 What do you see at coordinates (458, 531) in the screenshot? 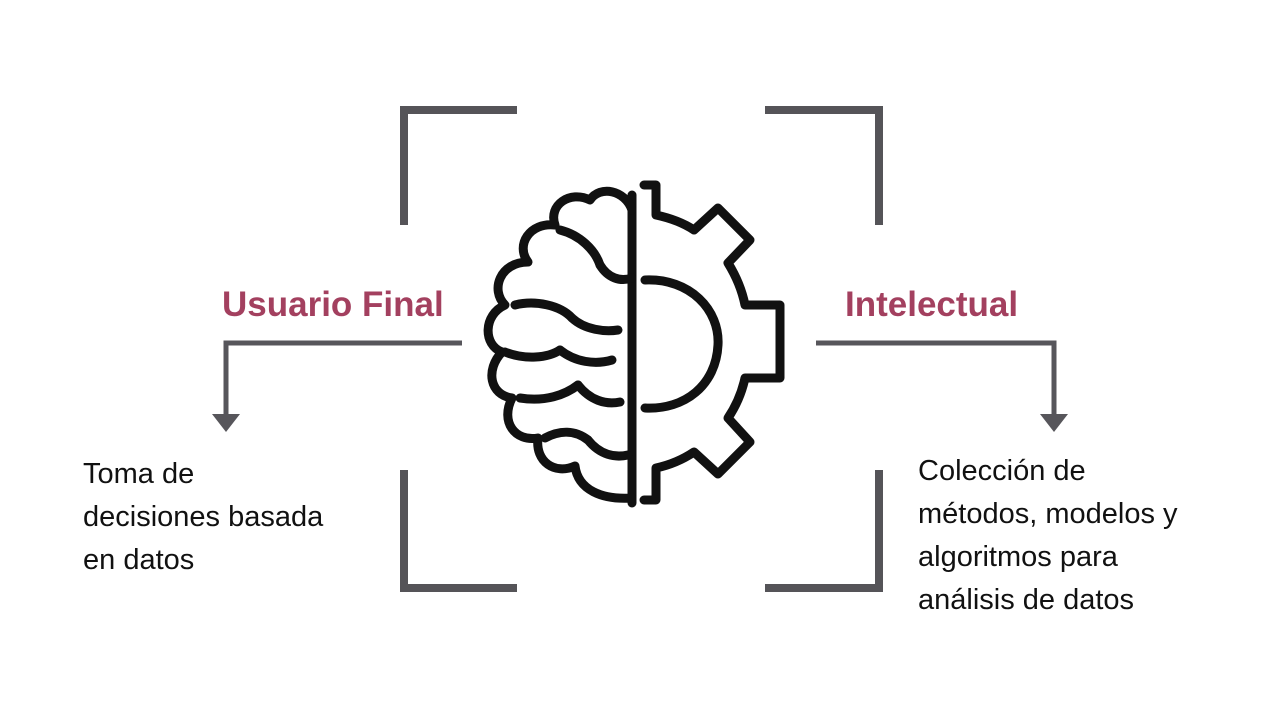
I see `bracket-bottom-left` at bounding box center [458, 531].